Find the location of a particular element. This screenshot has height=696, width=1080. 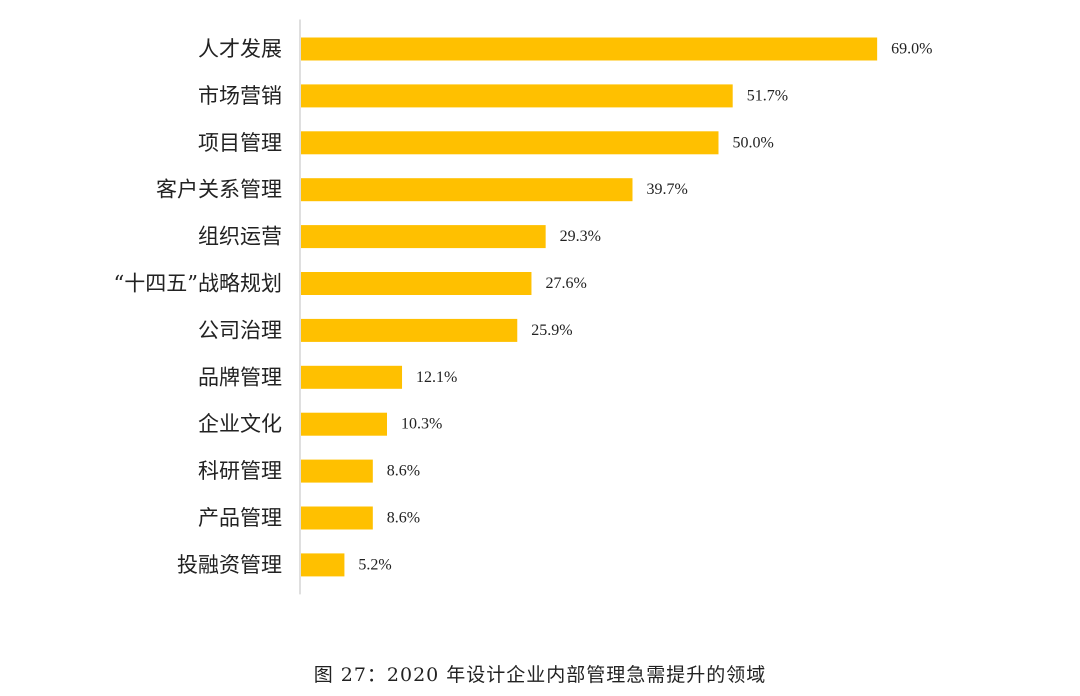

value-label: 69.0% is located at coordinates (911, 49).